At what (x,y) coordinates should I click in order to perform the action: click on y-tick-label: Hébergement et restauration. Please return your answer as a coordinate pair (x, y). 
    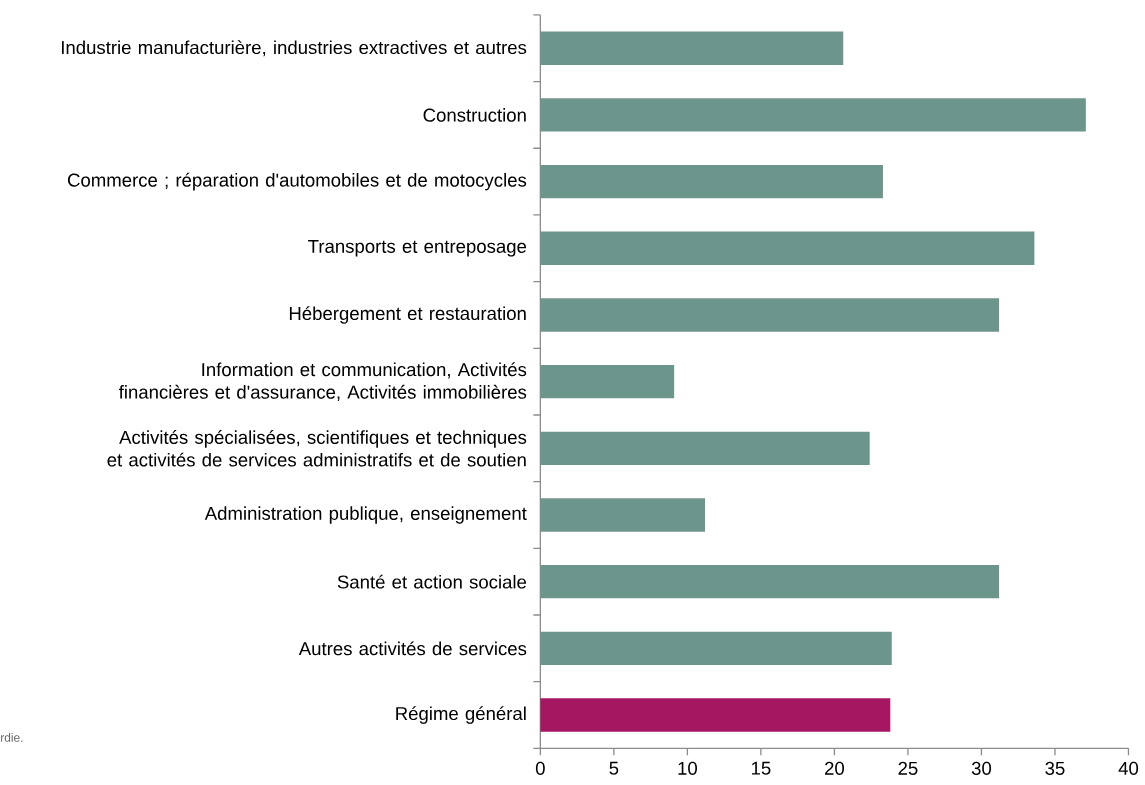
    Looking at the image, I should click on (407, 315).